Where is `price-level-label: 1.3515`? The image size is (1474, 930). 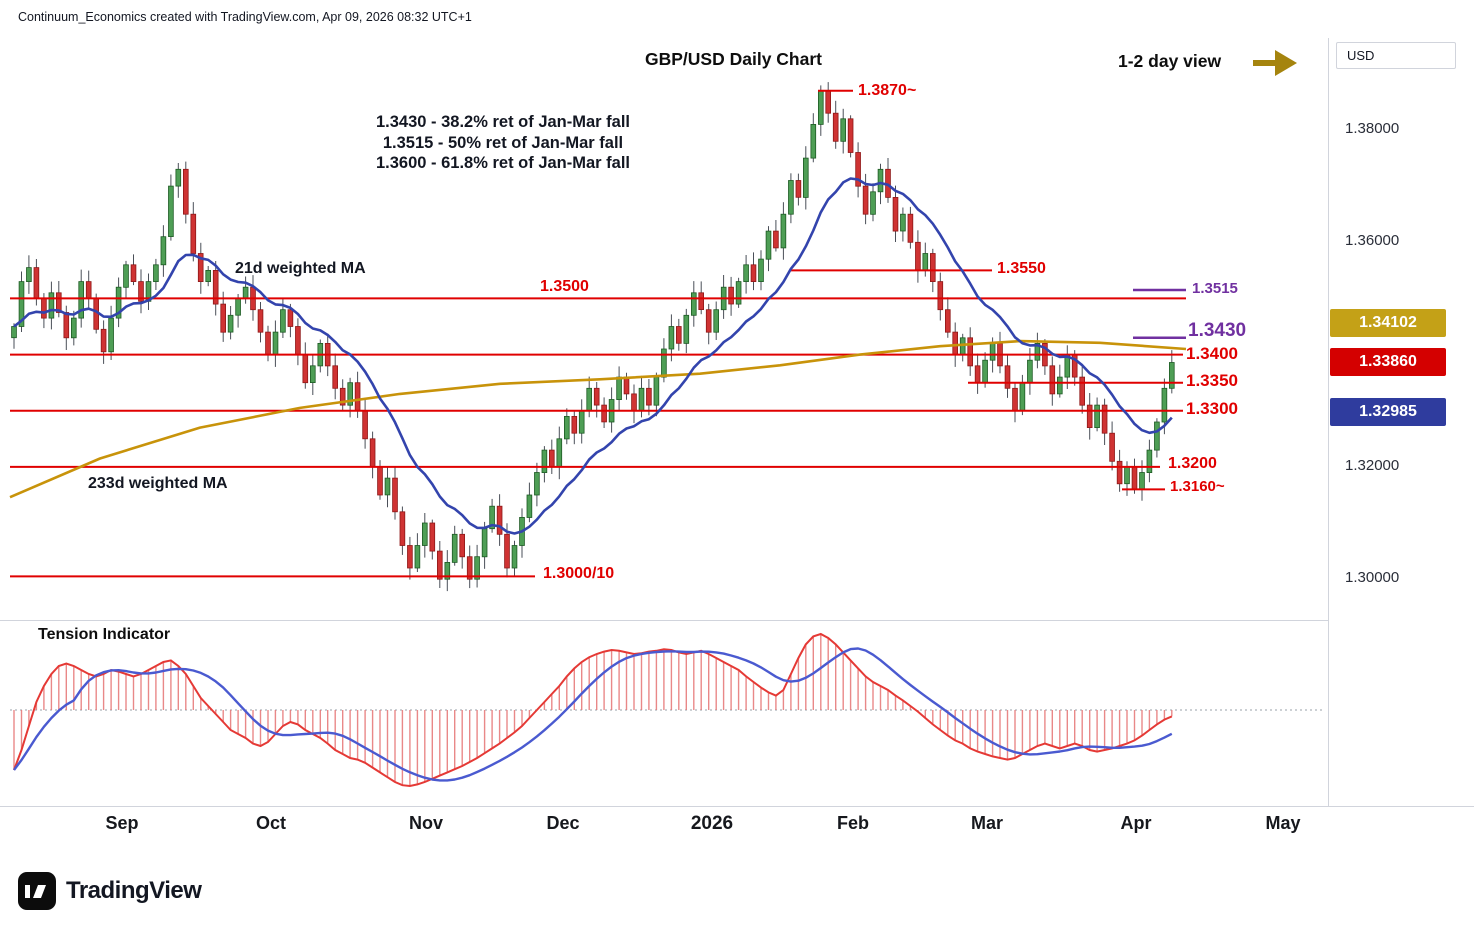
price-level-label: 1.3515 is located at coordinates (1215, 288).